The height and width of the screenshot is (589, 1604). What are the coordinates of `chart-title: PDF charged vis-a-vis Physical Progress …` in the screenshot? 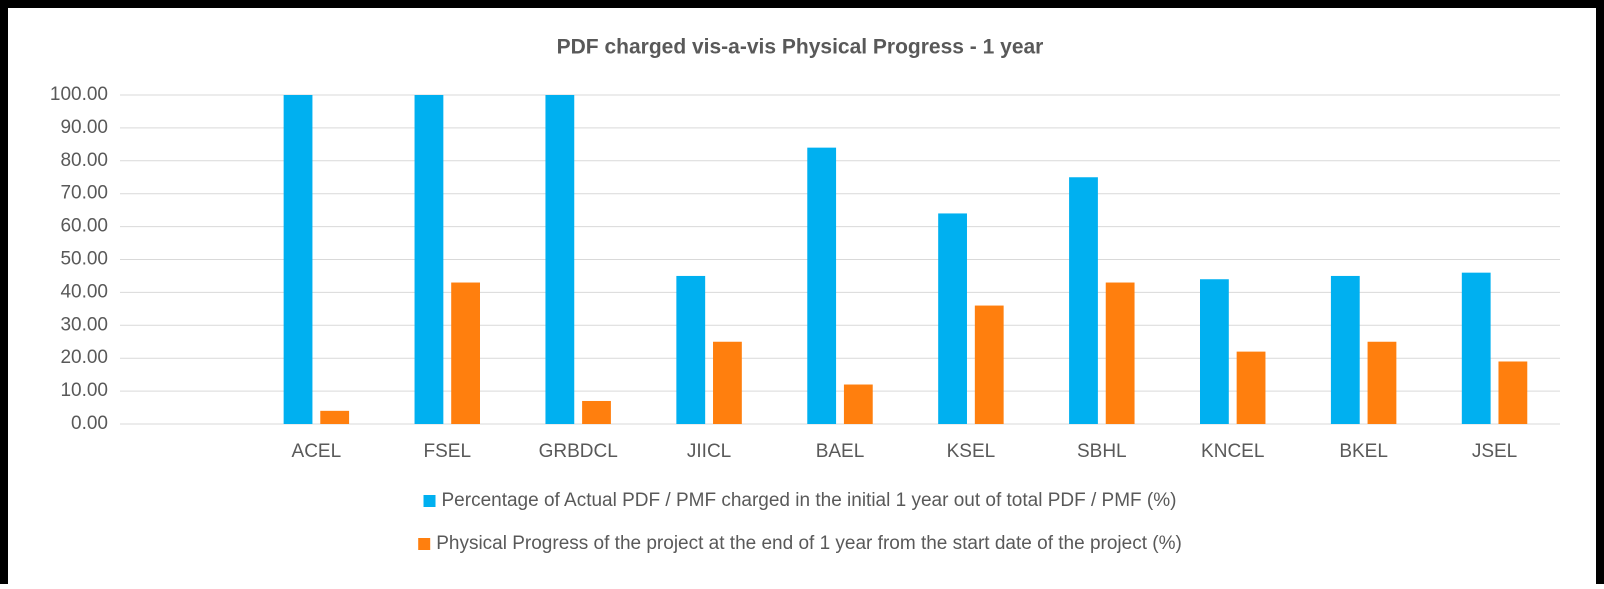 It's located at (800, 47).